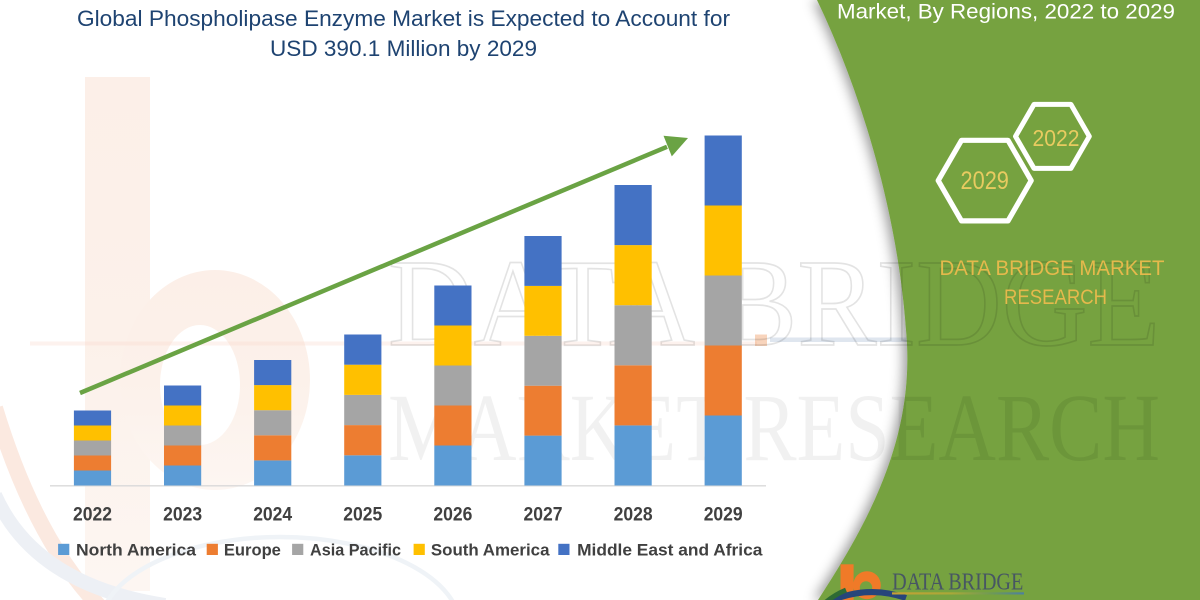  Describe the element at coordinates (272, 515) in the screenshot. I see `svg-text: 2024` at that location.